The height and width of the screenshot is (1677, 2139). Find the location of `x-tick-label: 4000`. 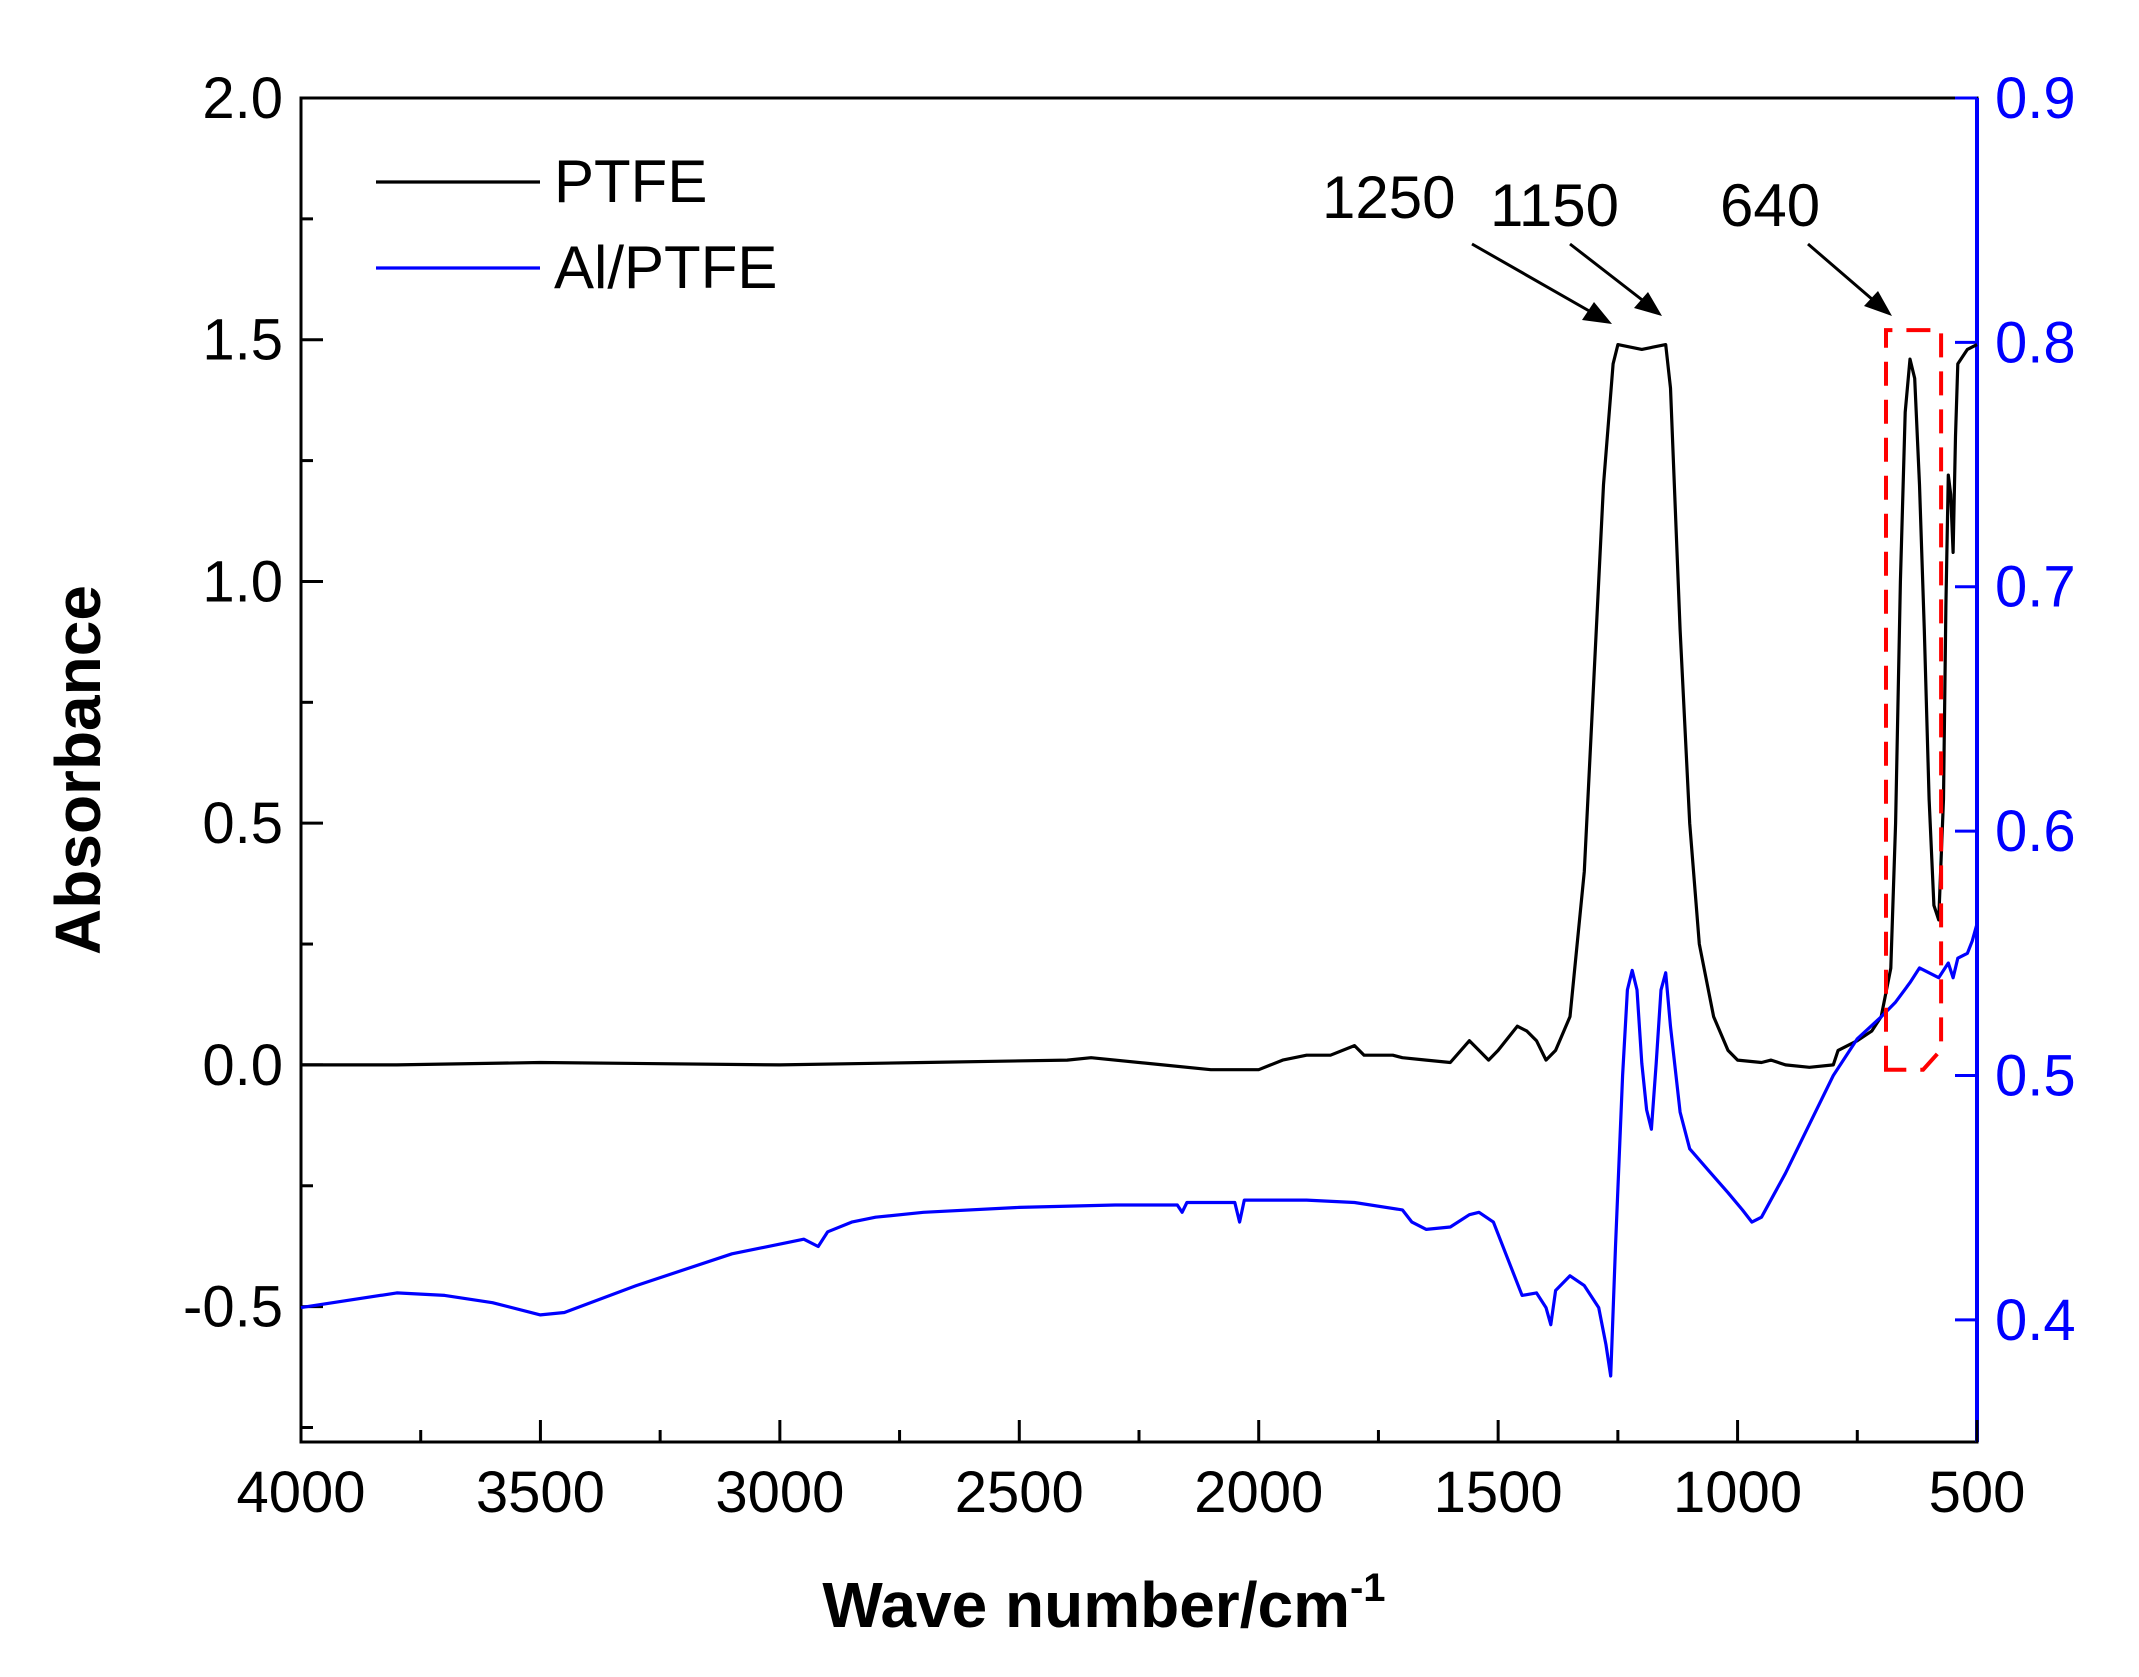

x-tick-label: 4000 is located at coordinates (300, 1492).